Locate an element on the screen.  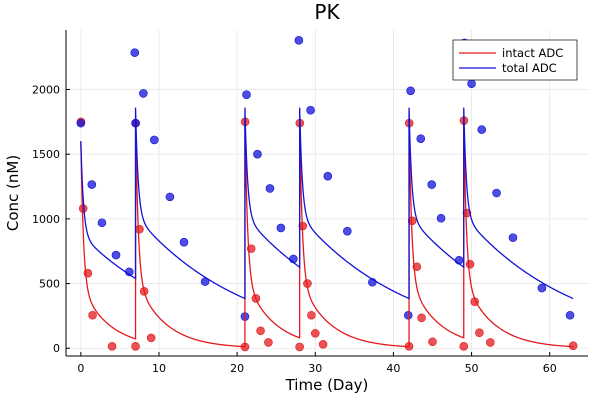
legend-box is located at coordinates (515, 60).